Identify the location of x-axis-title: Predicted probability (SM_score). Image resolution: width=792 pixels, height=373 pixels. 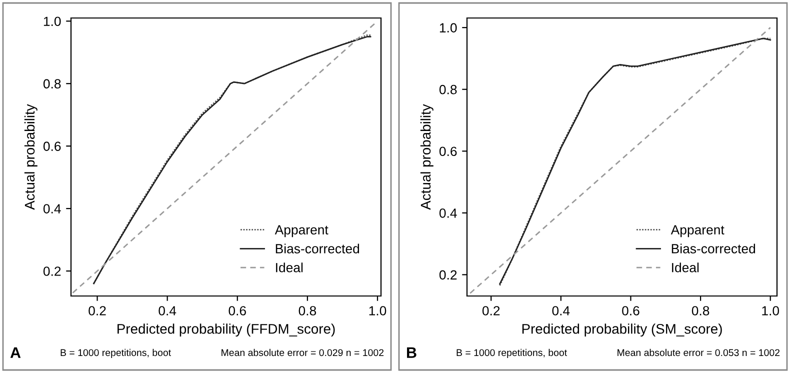
(622, 330).